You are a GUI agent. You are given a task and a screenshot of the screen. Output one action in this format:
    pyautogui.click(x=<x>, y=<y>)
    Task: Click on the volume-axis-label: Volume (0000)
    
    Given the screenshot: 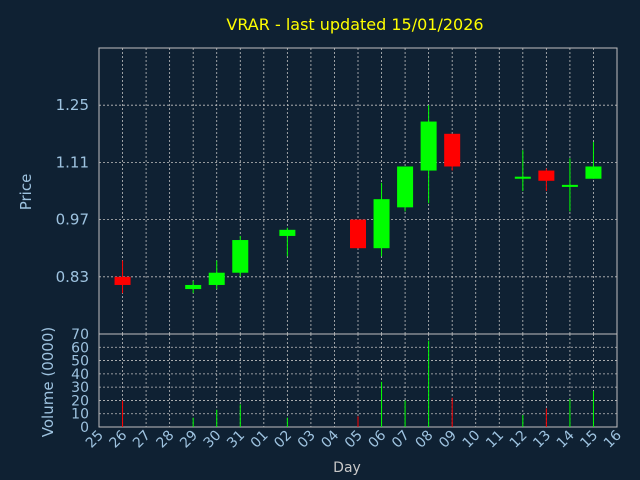 What is the action you would take?
    pyautogui.click(x=48, y=382)
    